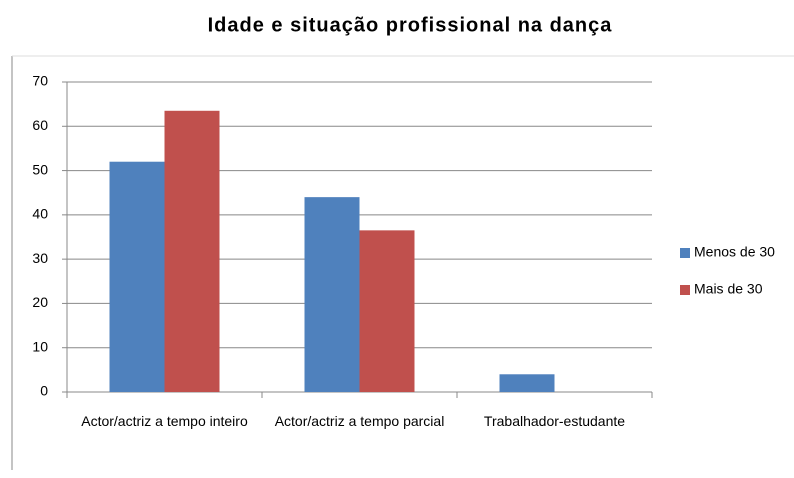  What do you see at coordinates (40, 169) in the screenshot?
I see `y-tick-label: 50` at bounding box center [40, 169].